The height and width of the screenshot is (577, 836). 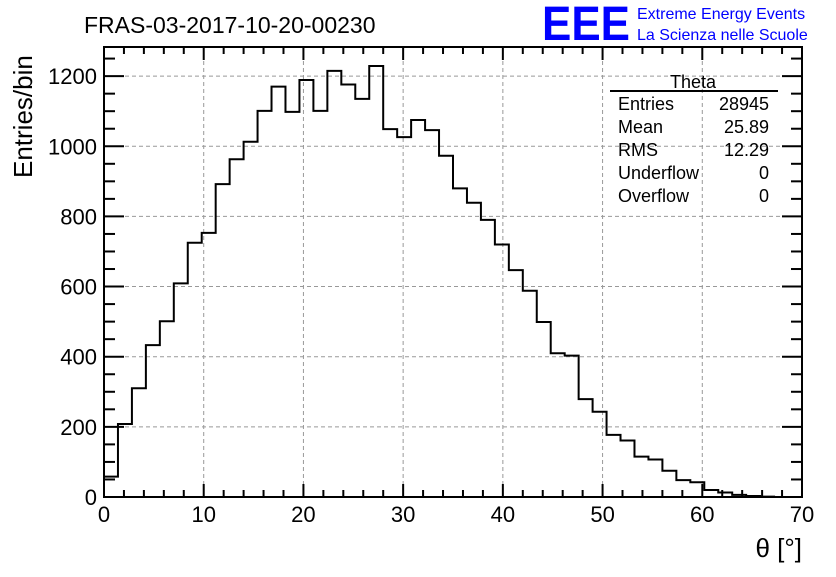 What do you see at coordinates (72, 146) in the screenshot?
I see `y-tick-label: 1000` at bounding box center [72, 146].